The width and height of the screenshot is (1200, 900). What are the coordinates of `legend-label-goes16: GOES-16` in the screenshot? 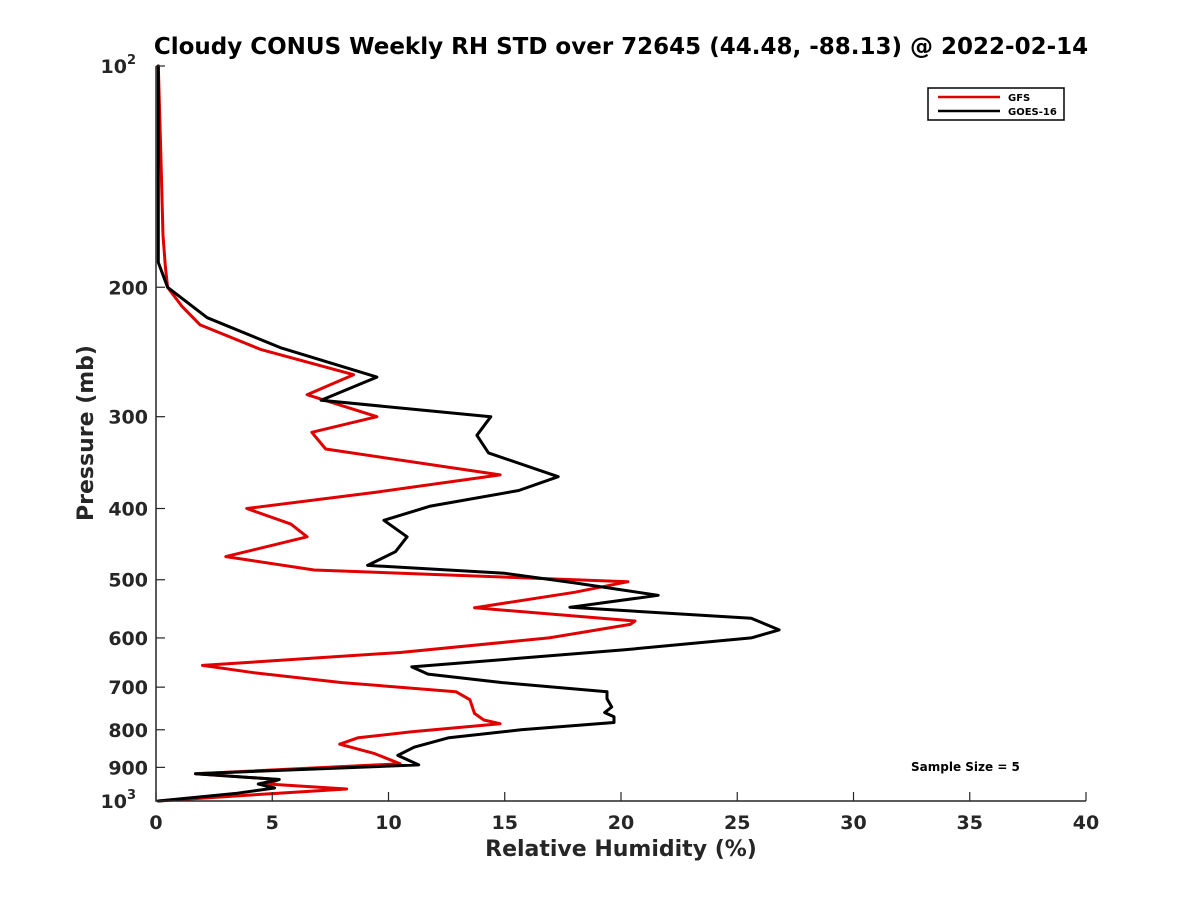 It's located at (1032, 112).